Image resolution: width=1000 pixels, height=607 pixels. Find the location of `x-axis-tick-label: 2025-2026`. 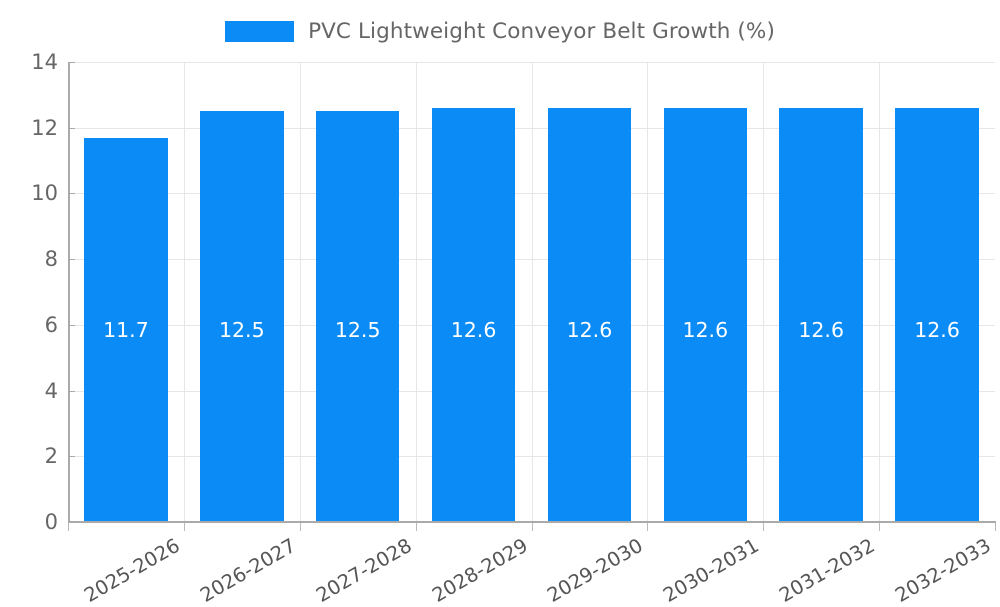

x-axis-tick-label: 2025-2026 is located at coordinates (132, 570).